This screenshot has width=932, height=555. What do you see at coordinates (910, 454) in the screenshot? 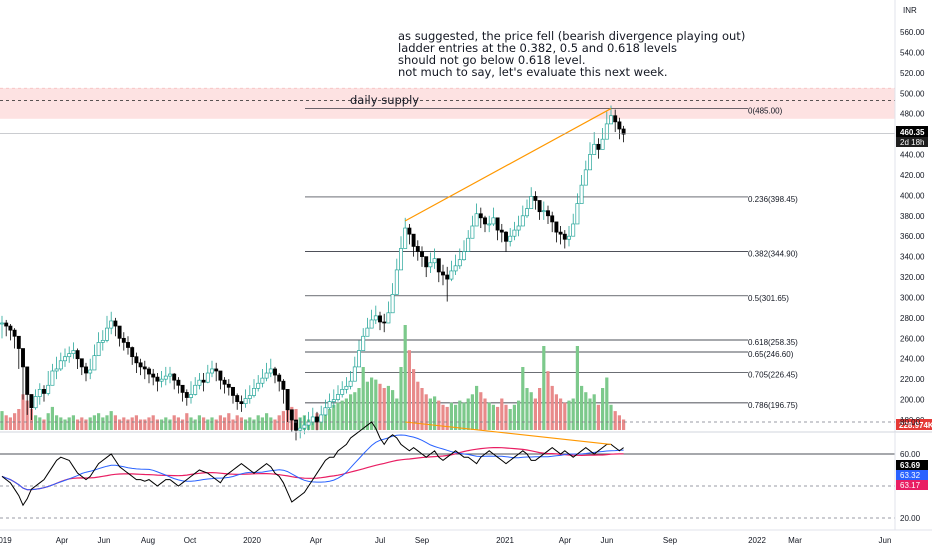
I see `rsi-tick: 60.00` at bounding box center [910, 454].